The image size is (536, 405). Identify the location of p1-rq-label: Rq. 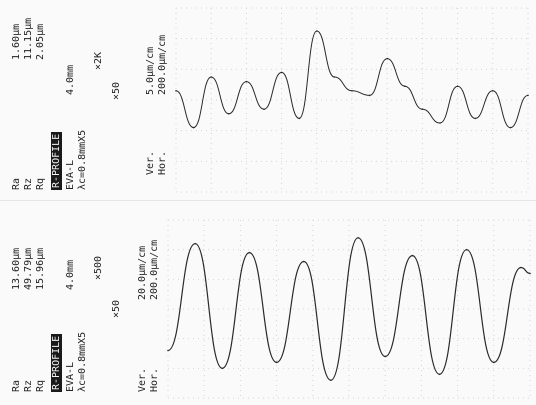
(40, 183).